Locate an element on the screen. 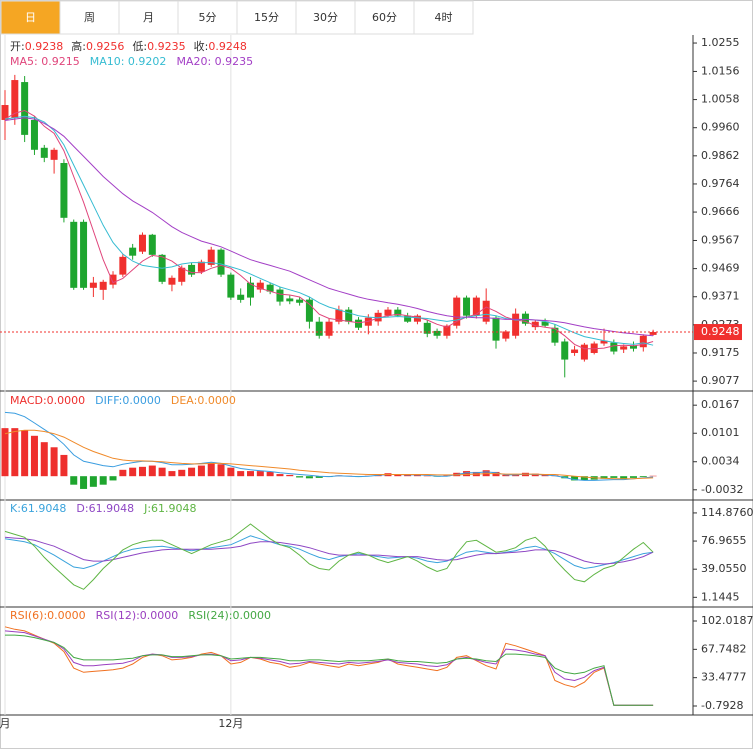  tab-label: 15分 is located at coordinates (266, 17).